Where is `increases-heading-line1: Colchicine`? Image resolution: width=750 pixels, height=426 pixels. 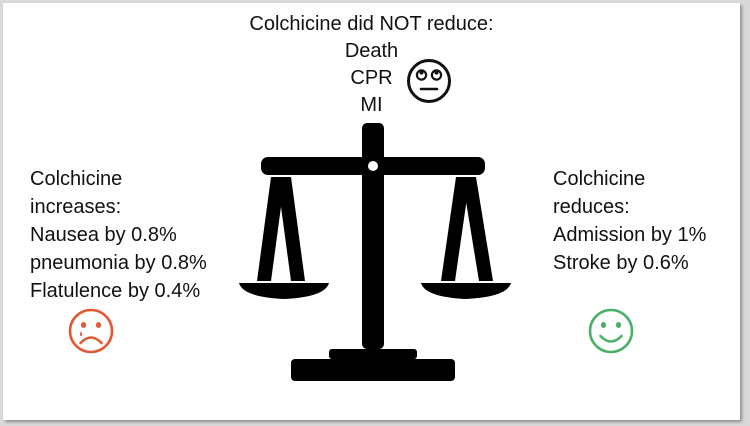 increases-heading-line1: Colchicine is located at coordinates (76, 179).